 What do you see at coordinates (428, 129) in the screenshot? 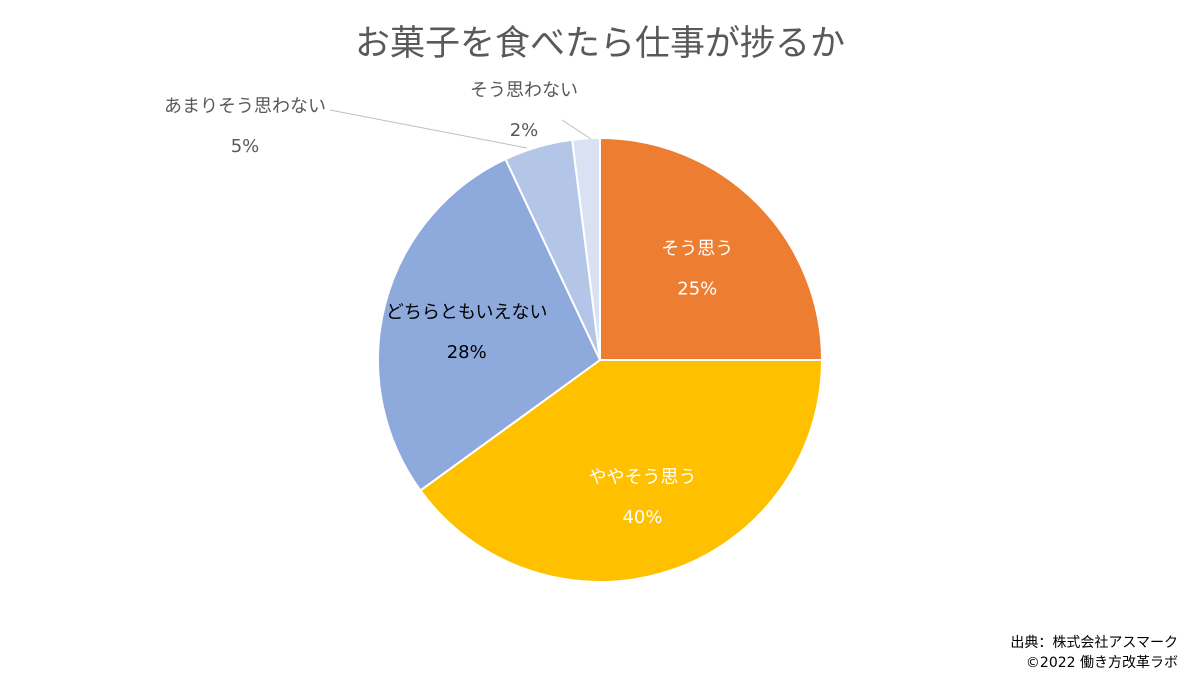
I see `leader-line-amari-sou-omowanai` at bounding box center [428, 129].